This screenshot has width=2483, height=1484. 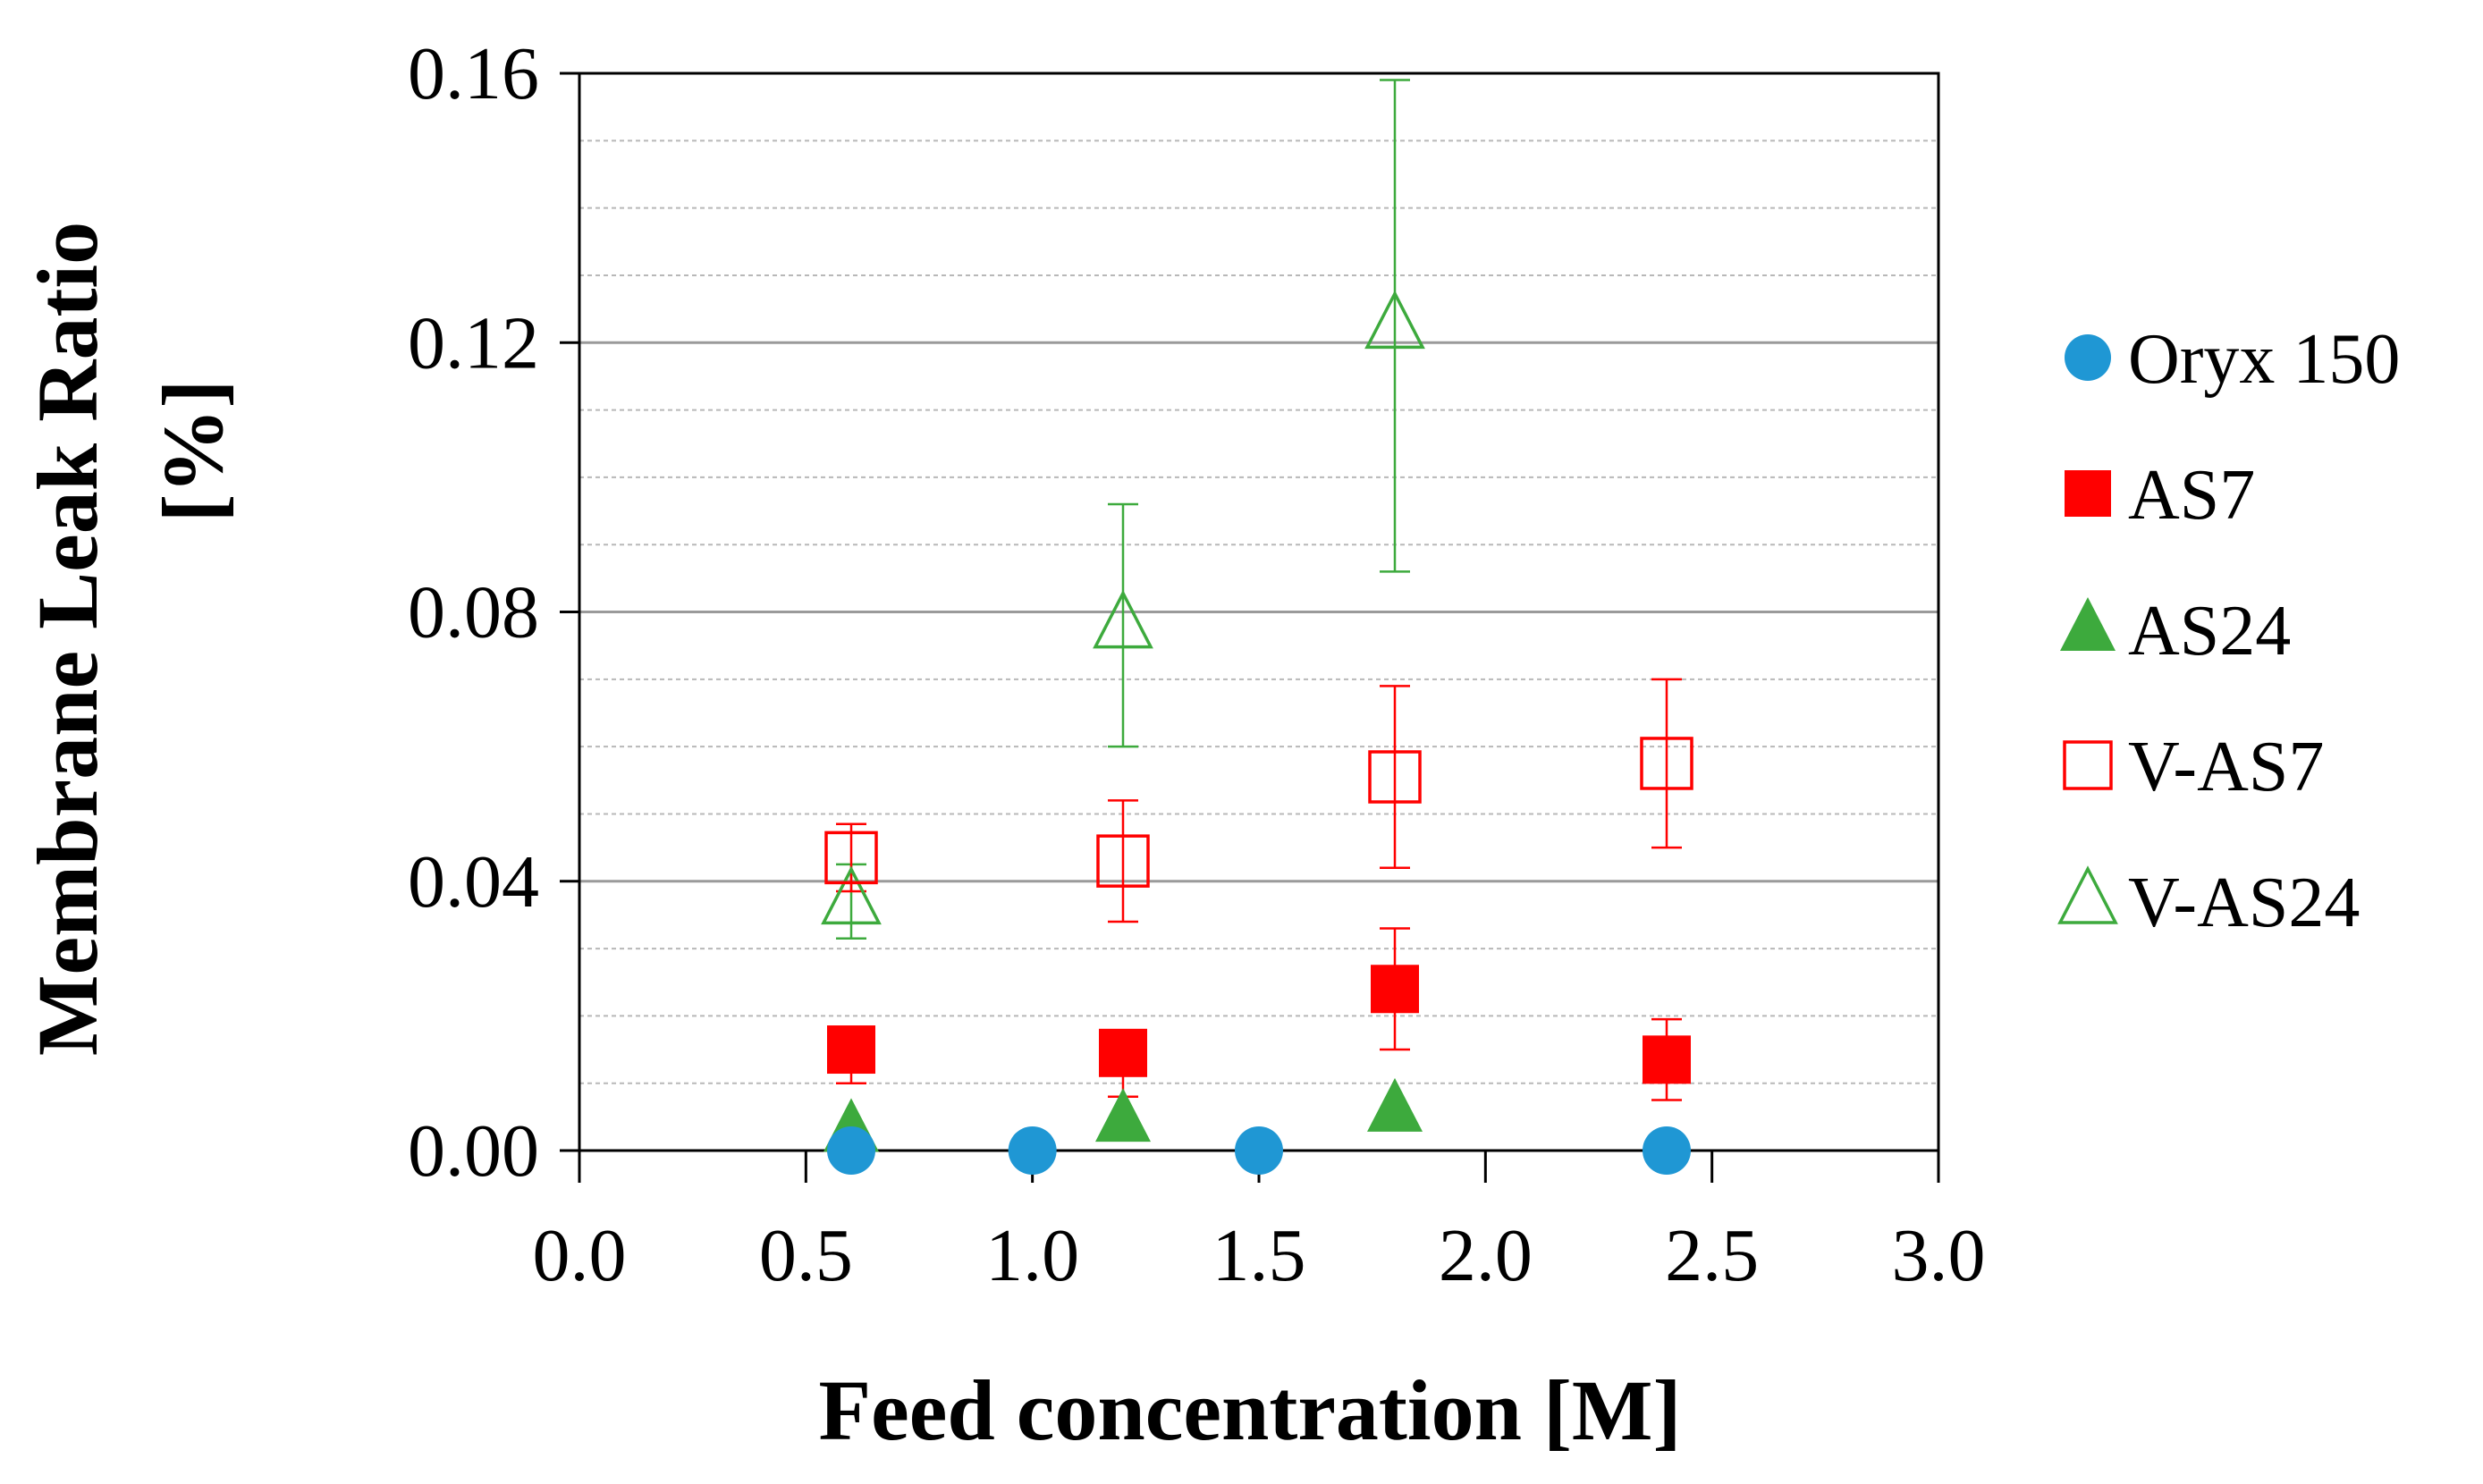 What do you see at coordinates (473, 342) in the screenshot?
I see `y-tick-label: 0.12` at bounding box center [473, 342].